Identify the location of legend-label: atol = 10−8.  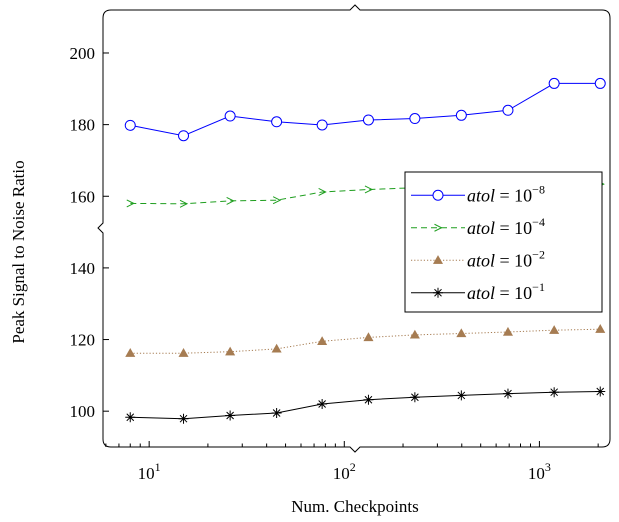
(506, 193).